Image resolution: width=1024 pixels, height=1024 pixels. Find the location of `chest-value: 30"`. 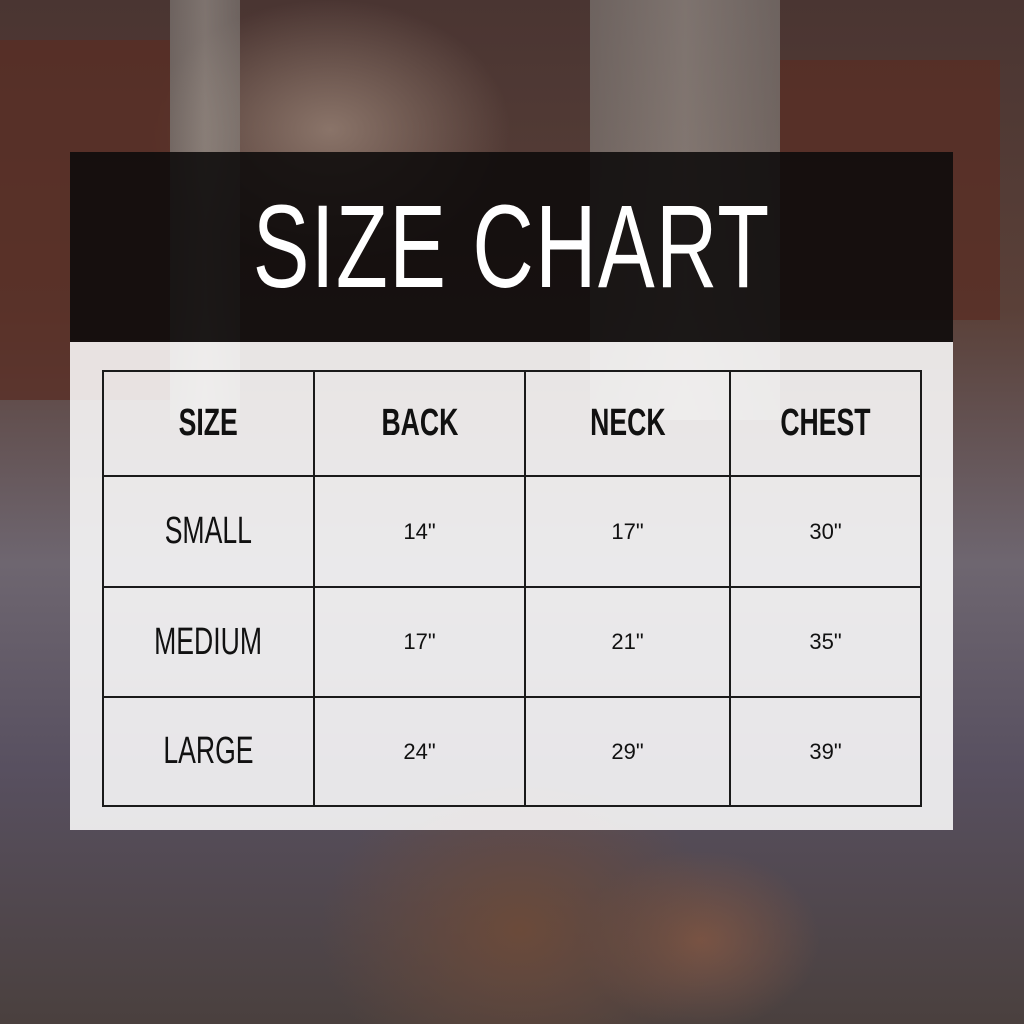

chest-value: 30" is located at coordinates (825, 531).